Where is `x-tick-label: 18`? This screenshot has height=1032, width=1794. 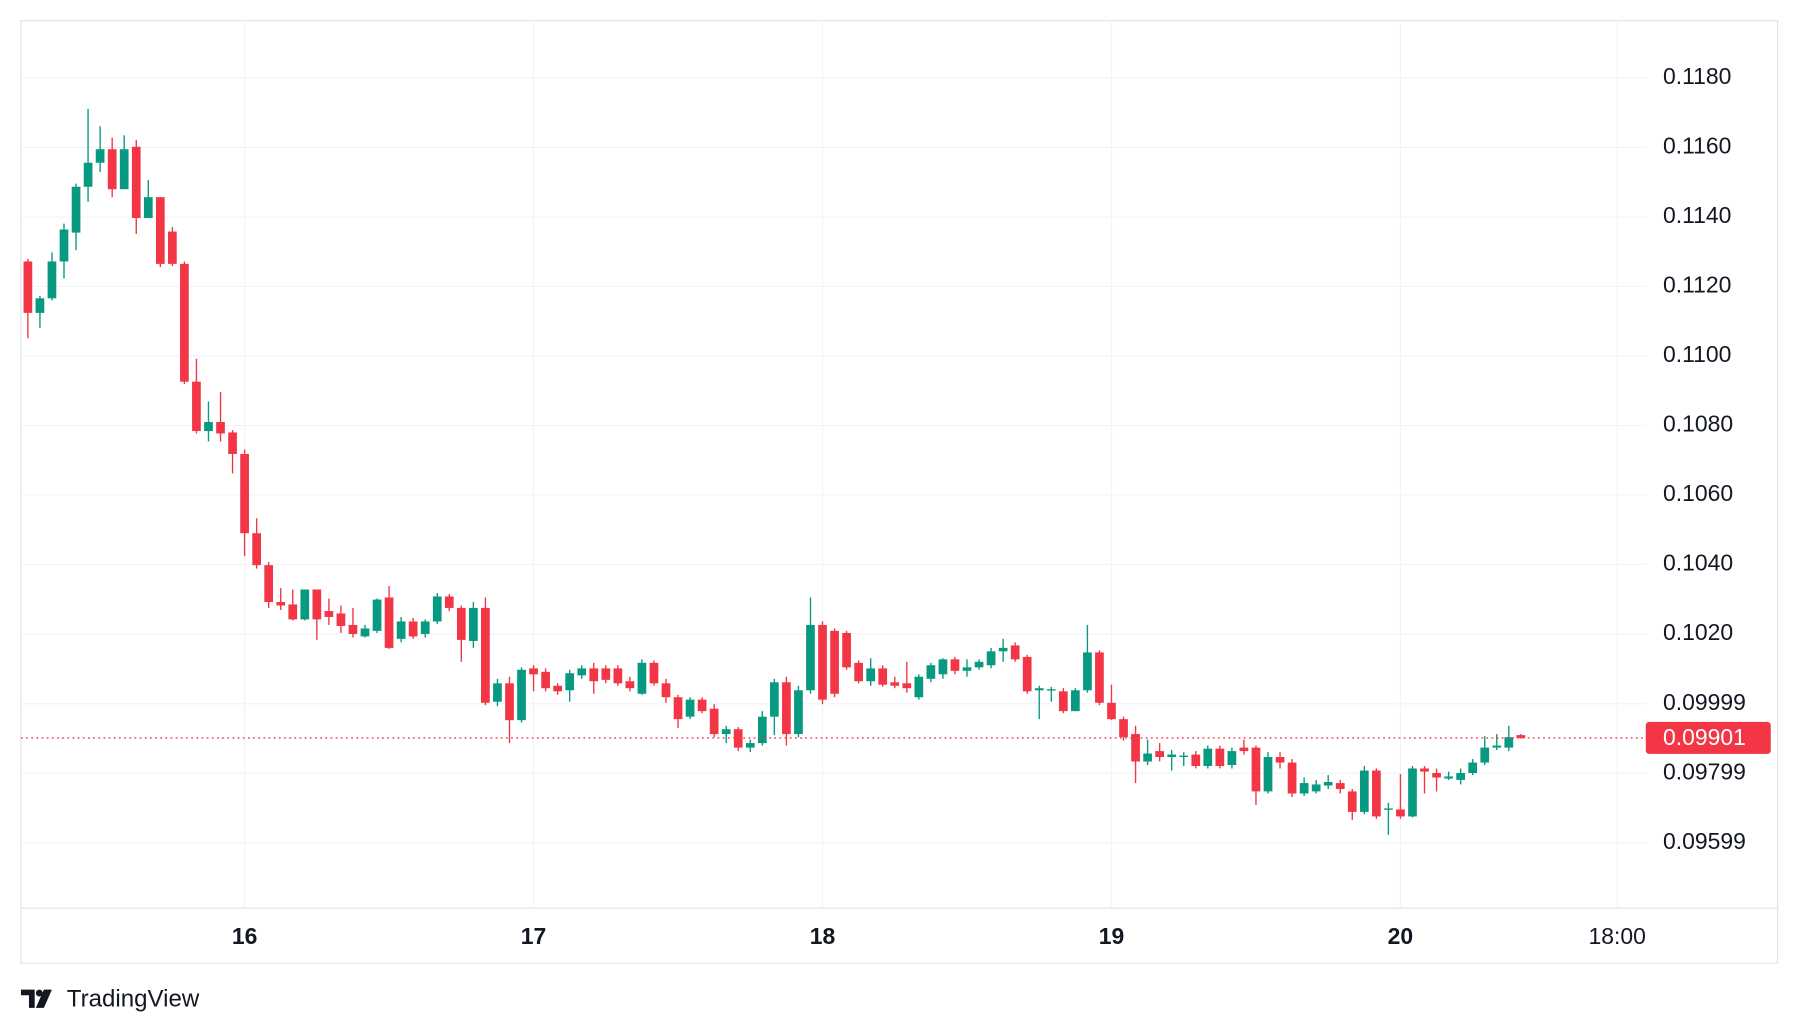 x-tick-label: 18 is located at coordinates (823, 936).